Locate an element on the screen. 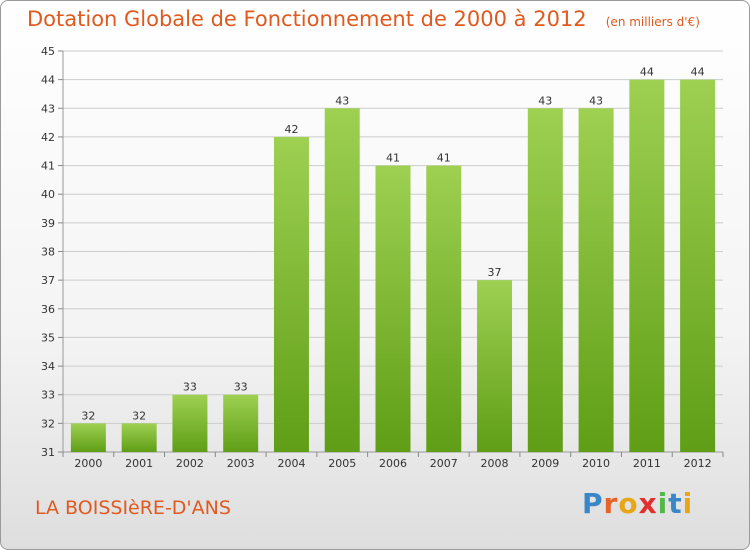 The image size is (750, 550). bar-2000 is located at coordinates (88, 437).